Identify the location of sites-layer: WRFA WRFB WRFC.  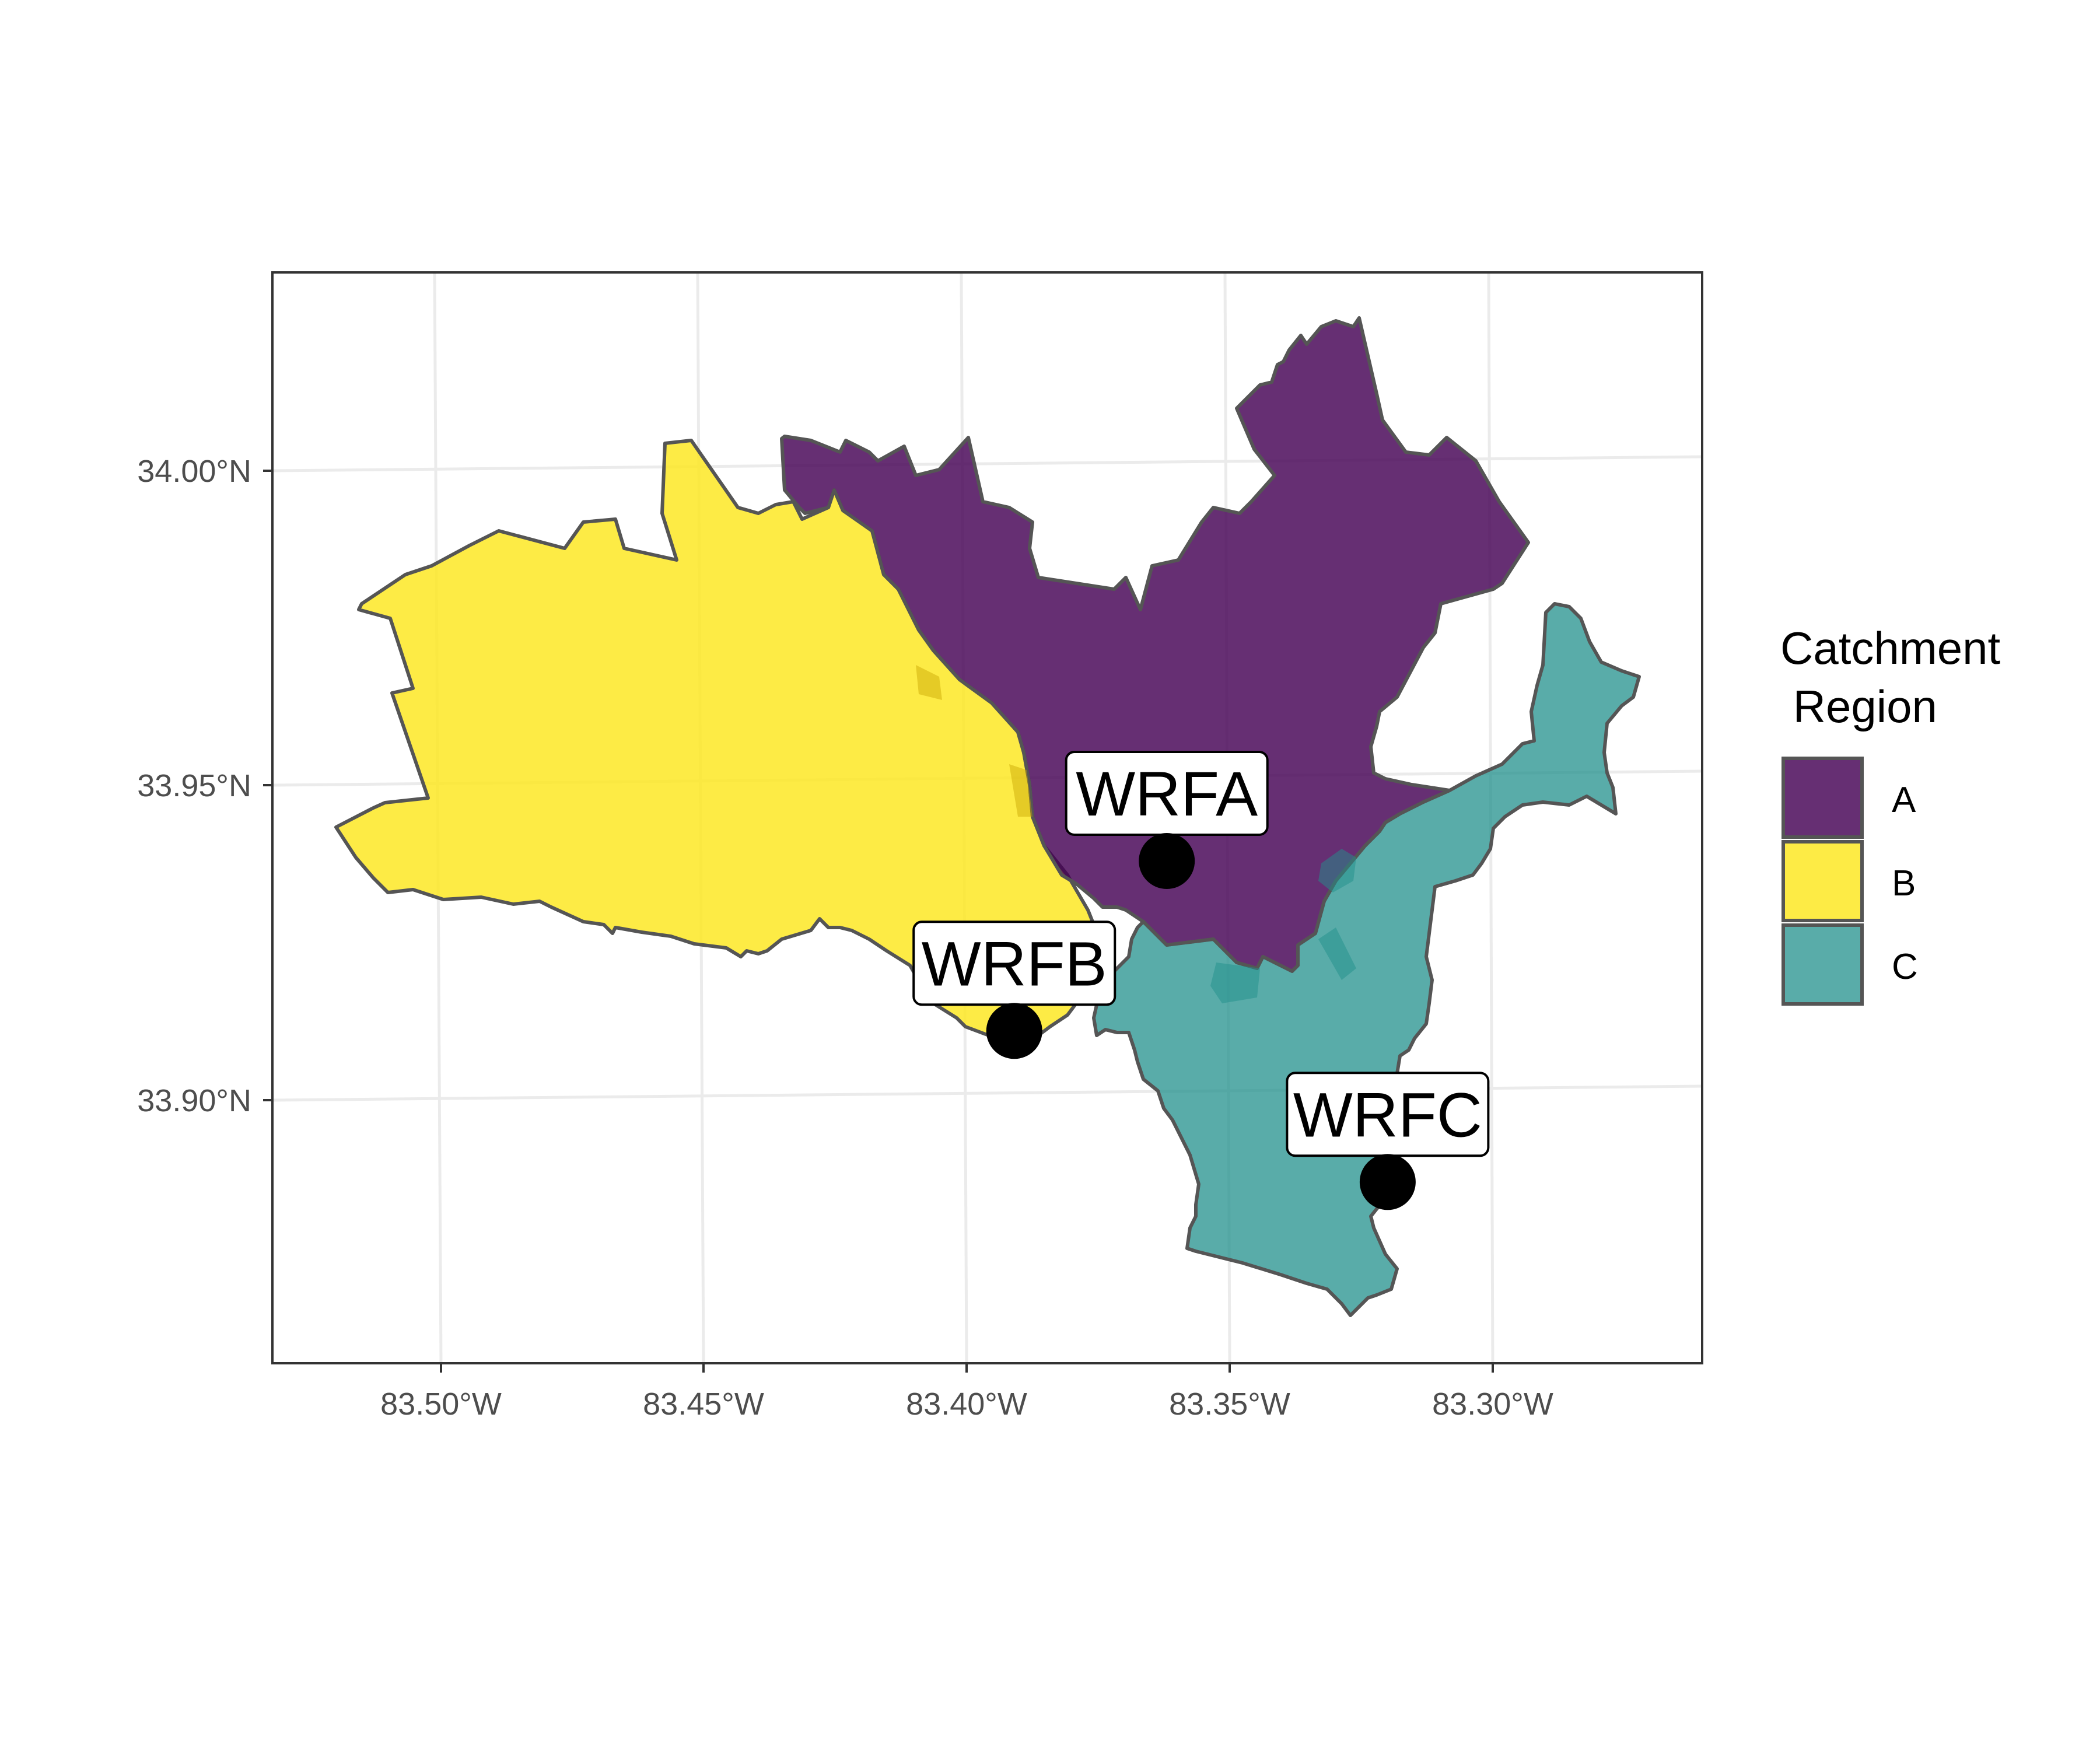
(1201, 980).